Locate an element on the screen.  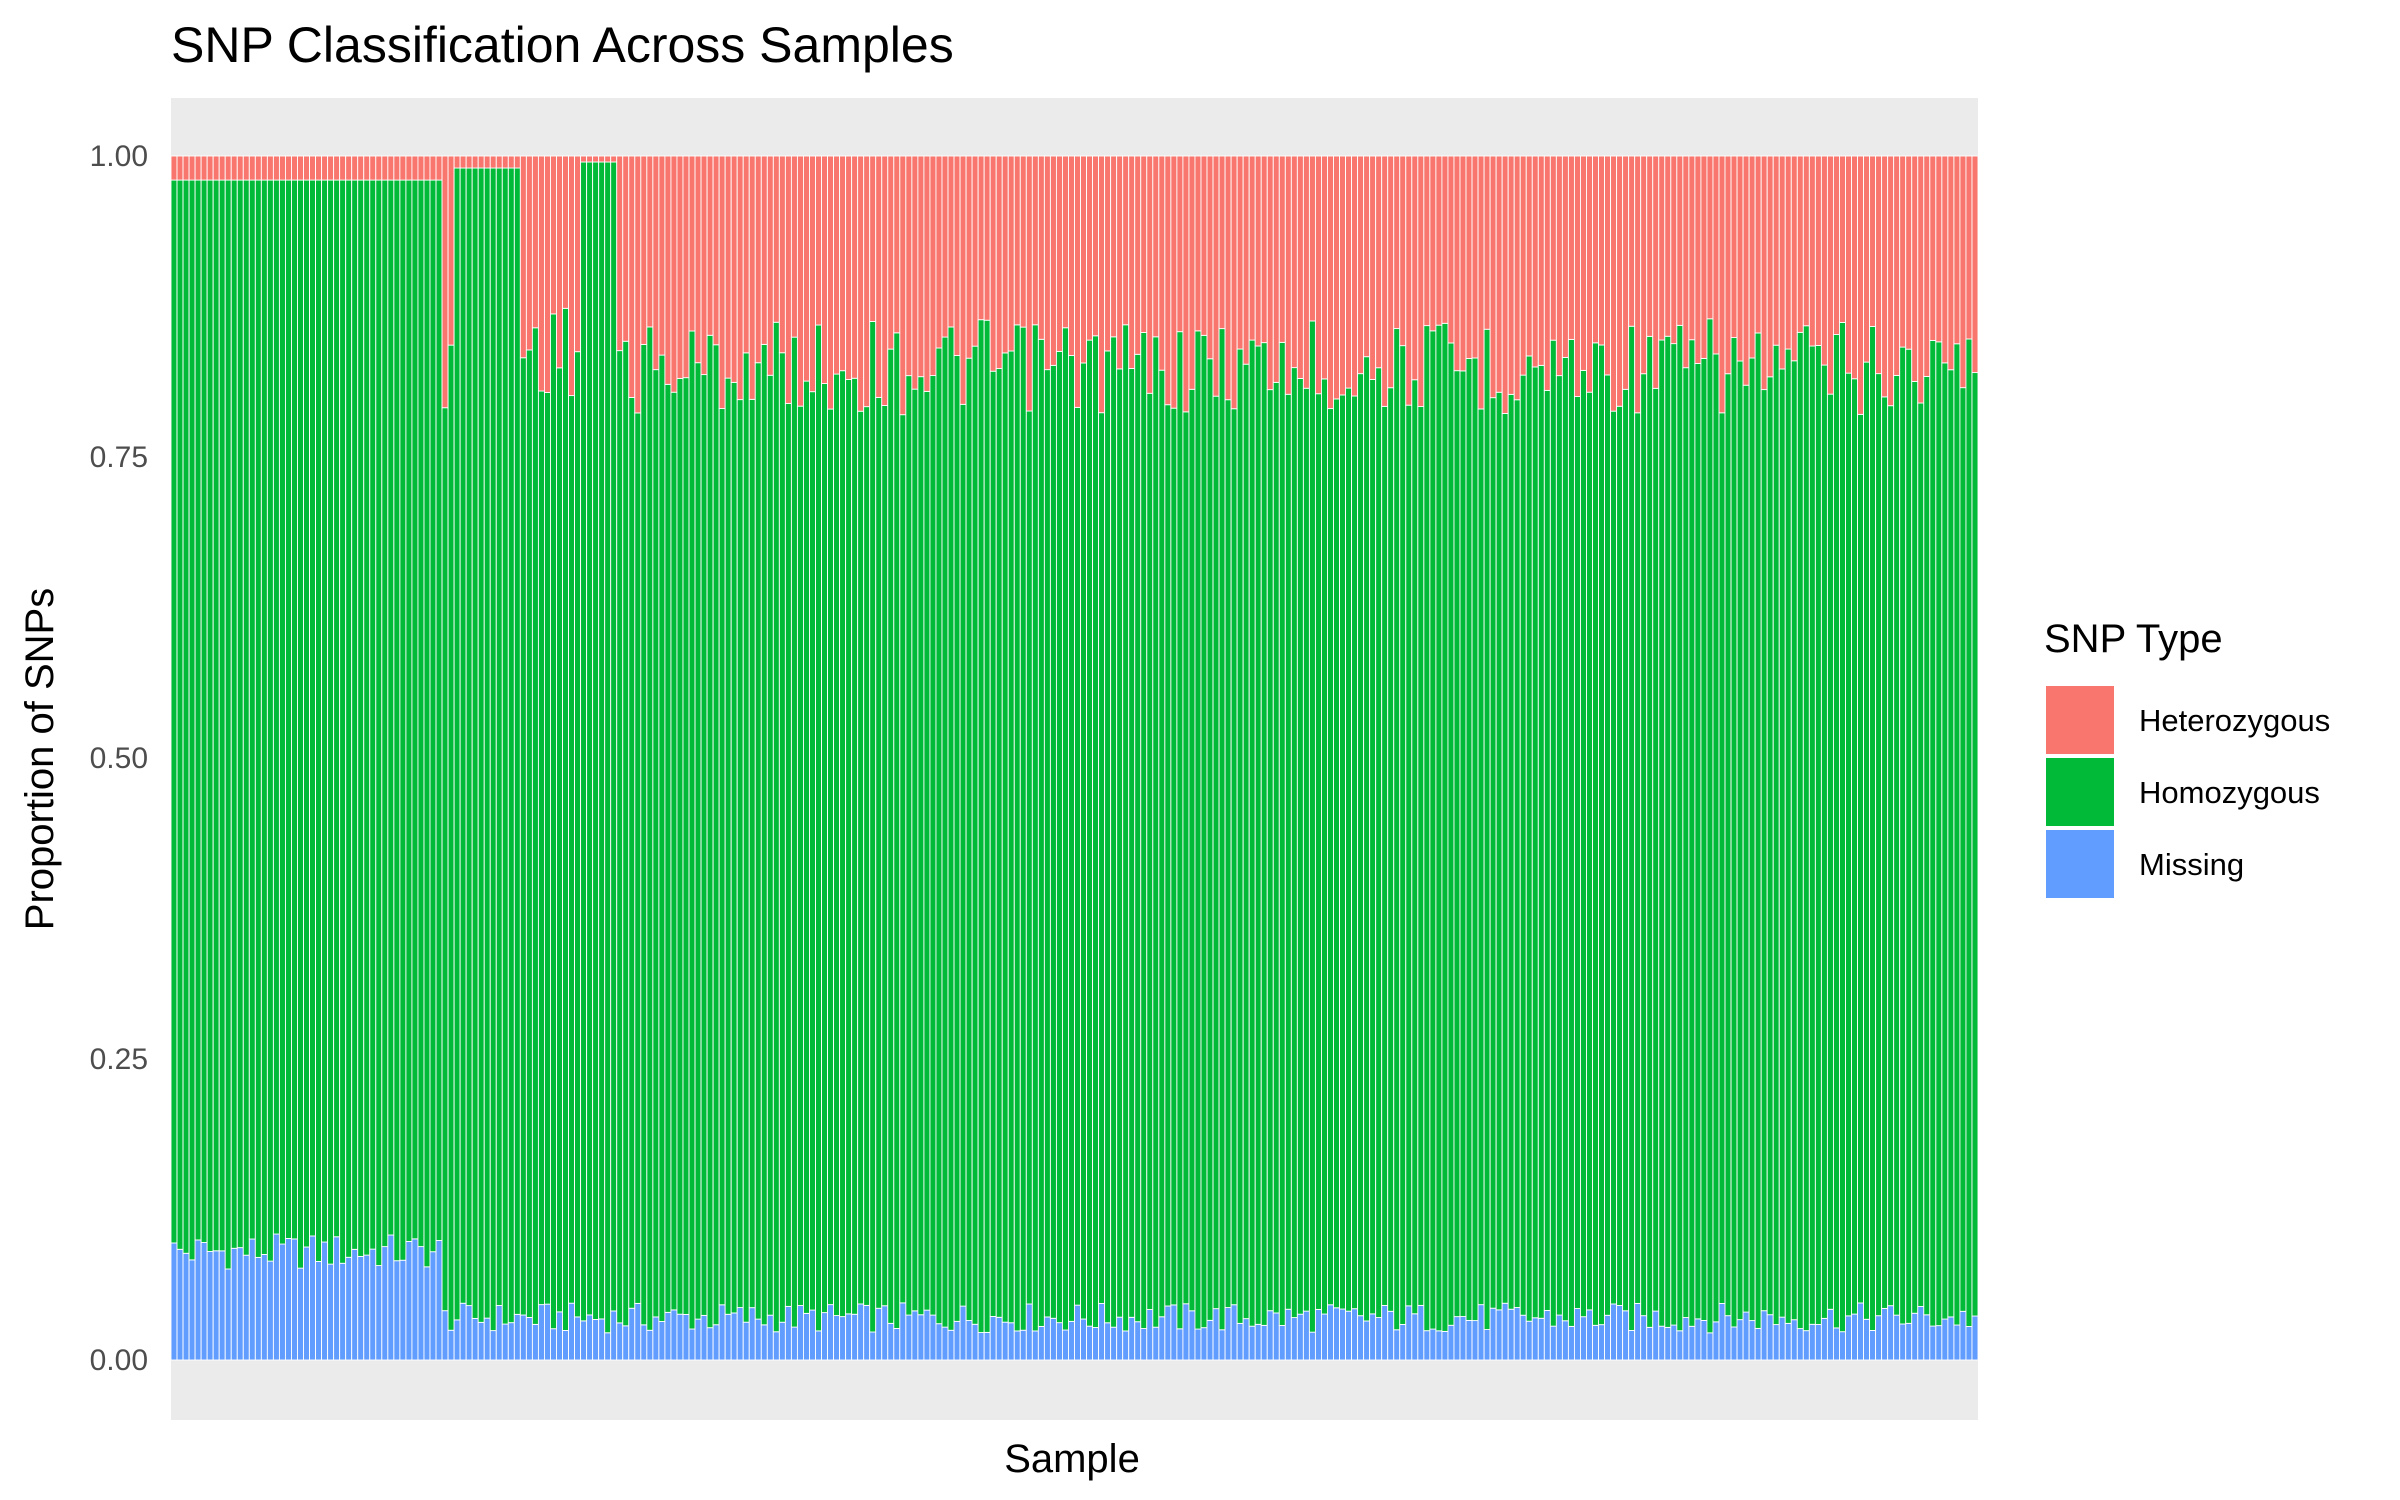
legend-label-heterozygous: Heterozygous is located at coordinates (2234, 720).